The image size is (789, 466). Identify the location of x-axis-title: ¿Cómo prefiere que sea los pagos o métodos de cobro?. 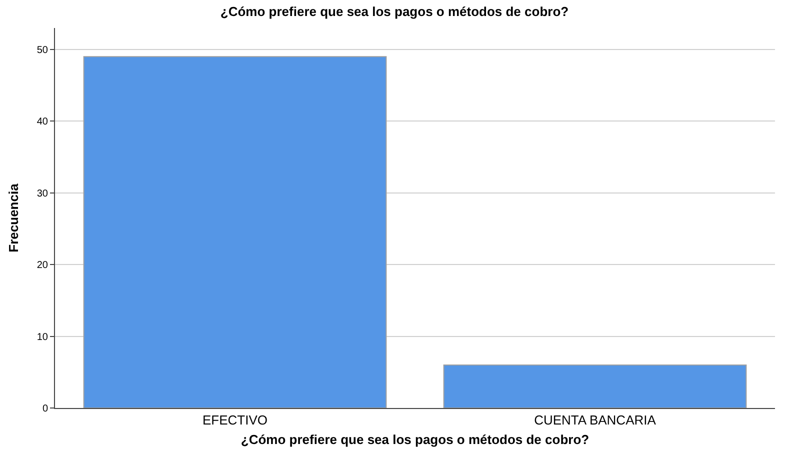
(415, 440).